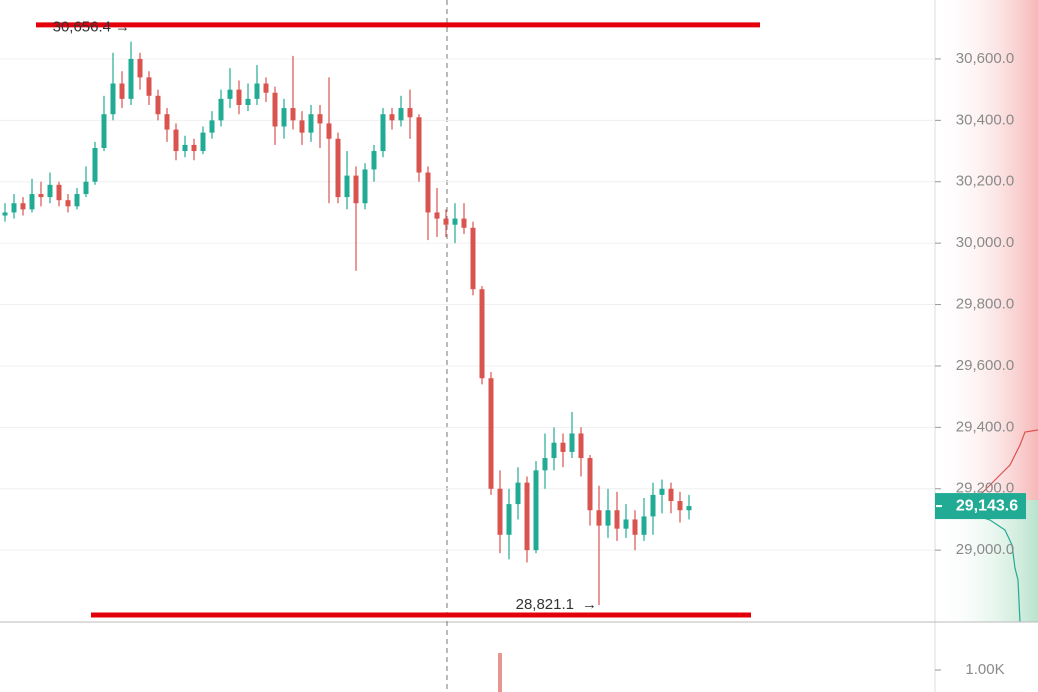  I want to click on low-arrow: →, so click(589, 604).